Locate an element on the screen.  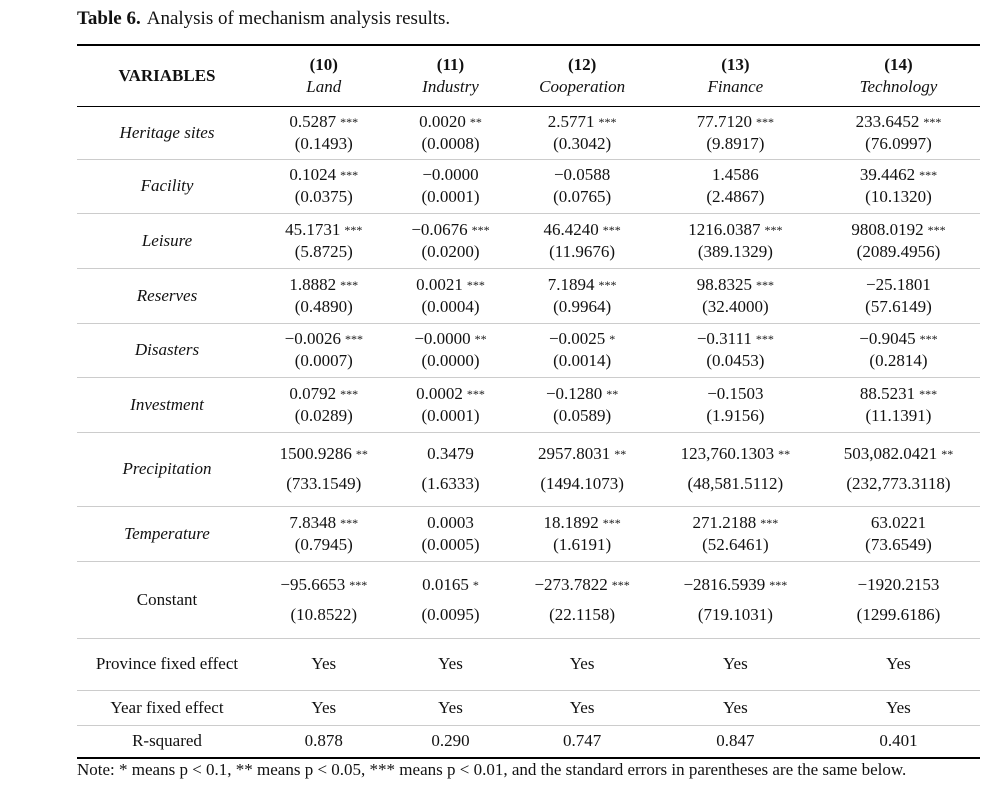
cell: −0.0025 * (0.0014) is located at coordinates (581, 350).